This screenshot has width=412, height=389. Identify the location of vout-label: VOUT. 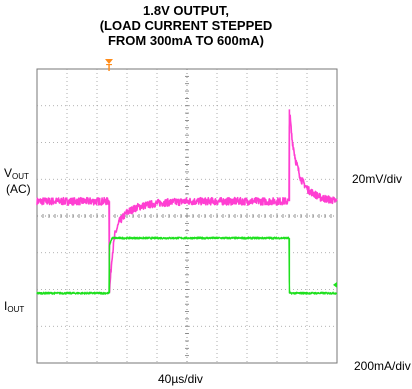
(16, 174).